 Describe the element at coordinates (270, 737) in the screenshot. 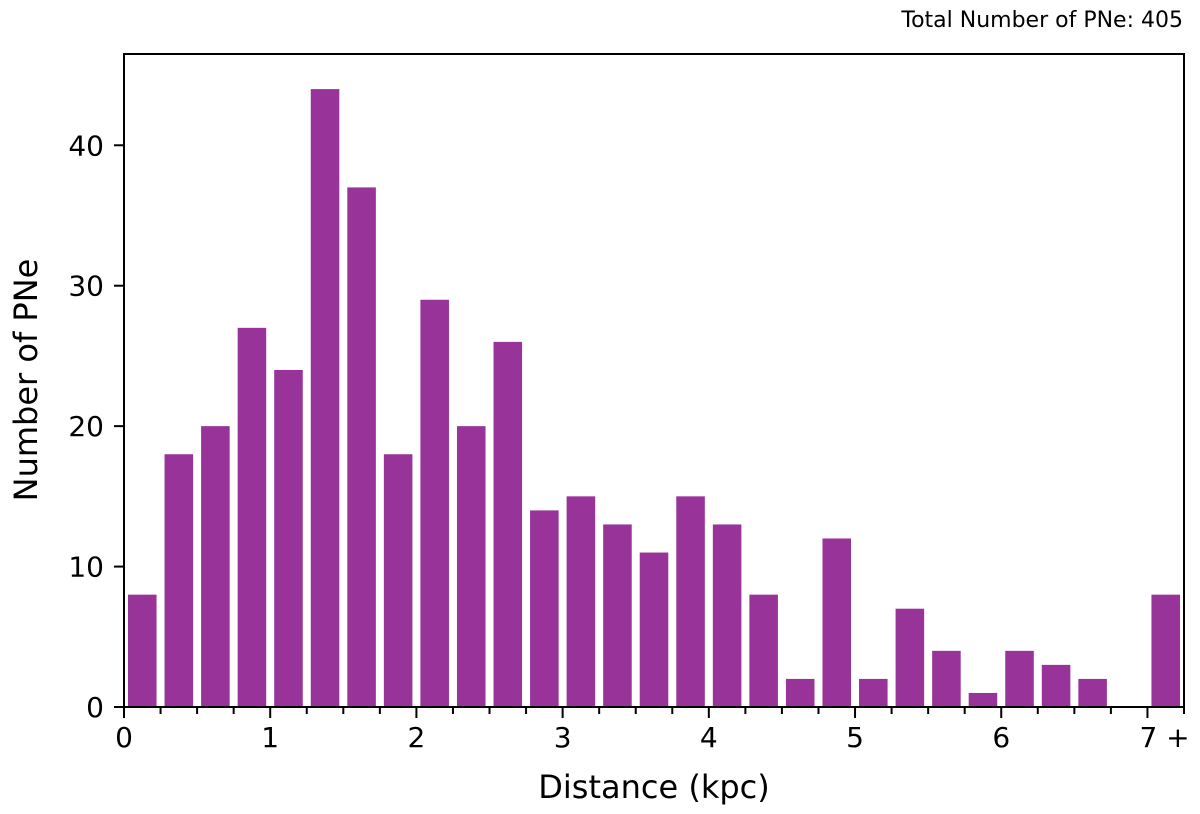

I see `x-tick-label: 1` at that location.